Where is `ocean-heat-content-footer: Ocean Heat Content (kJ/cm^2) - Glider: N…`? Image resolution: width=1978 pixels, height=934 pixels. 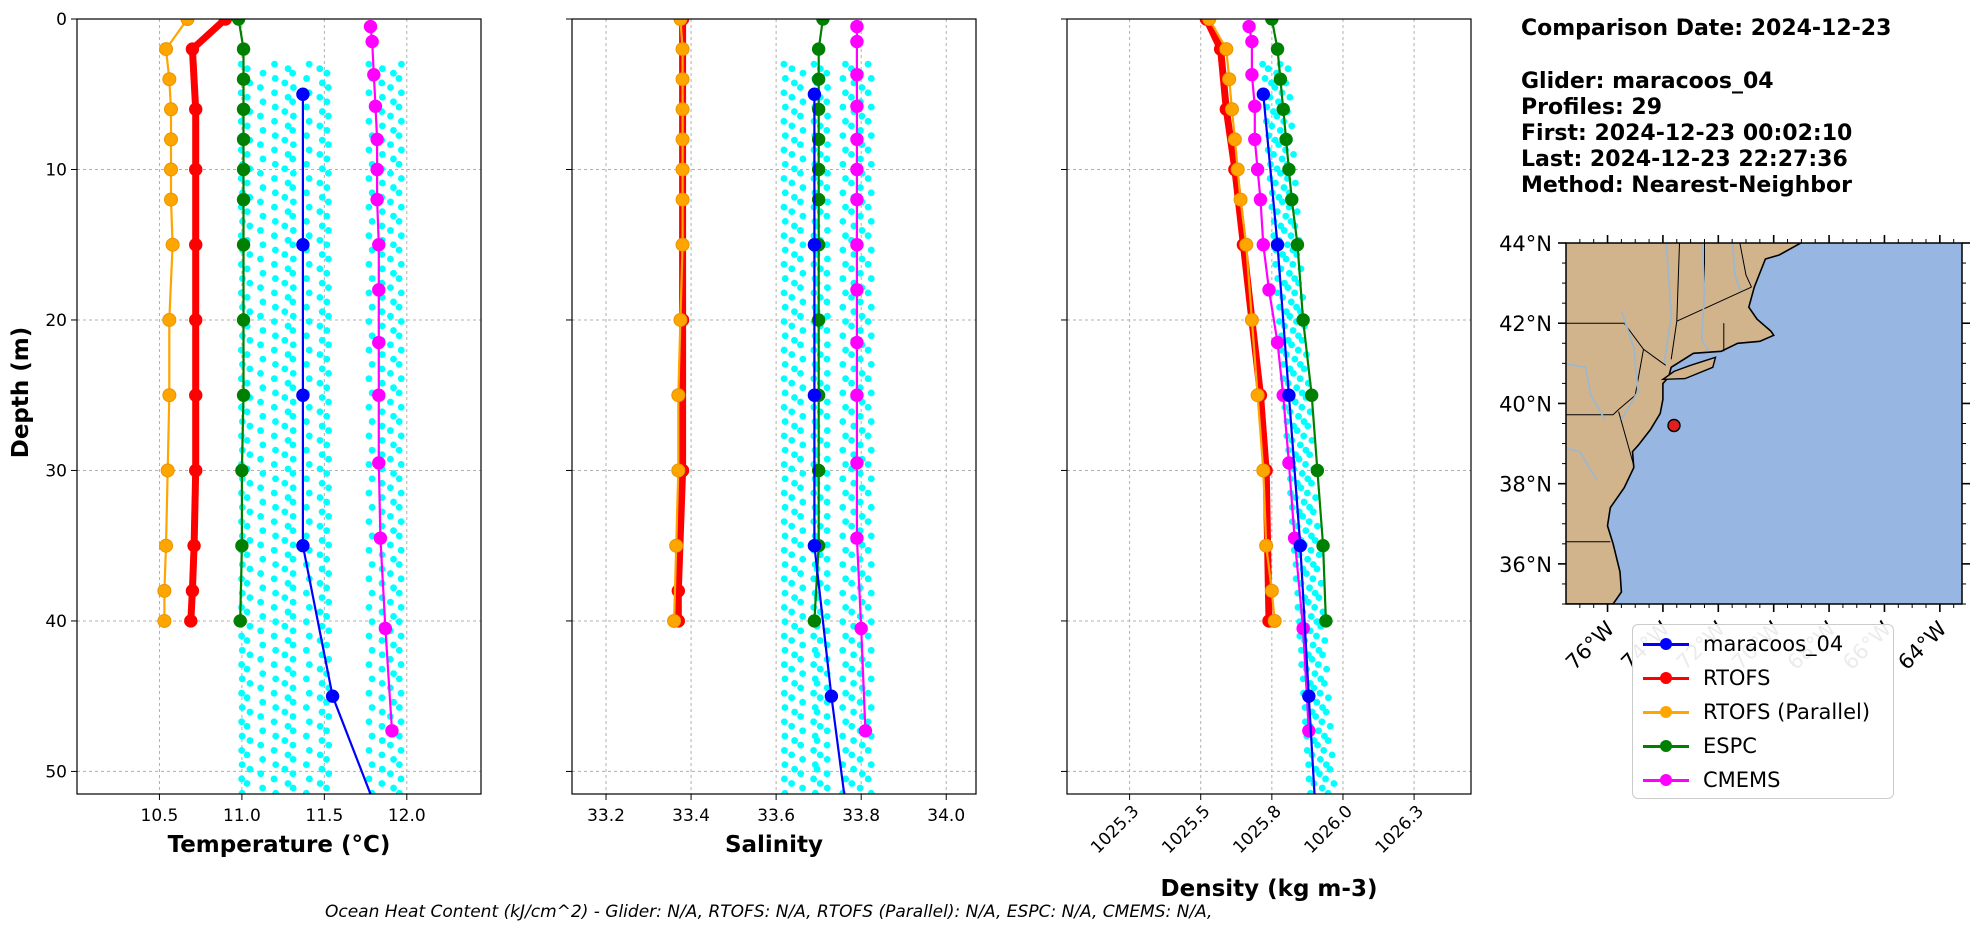
ocean-heat-content-footer: Ocean Heat Content (kJ/cm^2) - Glider: N… is located at coordinates (769, 912).